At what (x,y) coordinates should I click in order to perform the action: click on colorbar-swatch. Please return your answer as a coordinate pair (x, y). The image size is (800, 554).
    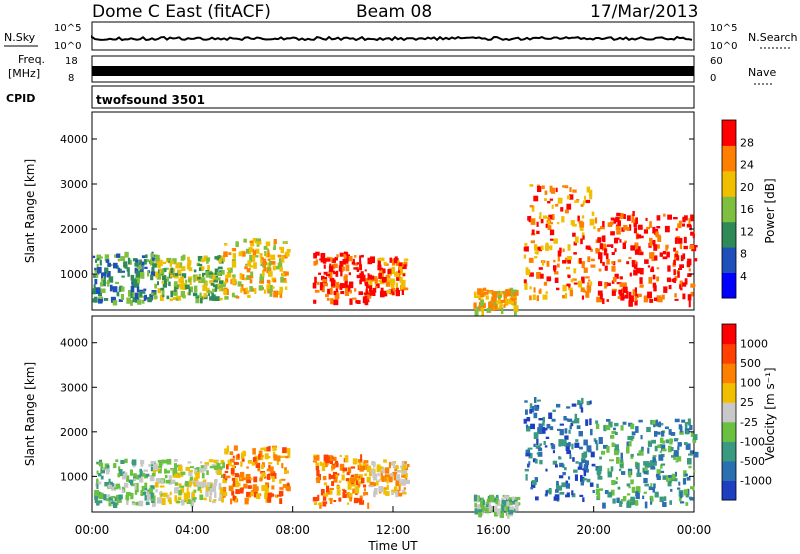
    Looking at the image, I should click on (729, 392).